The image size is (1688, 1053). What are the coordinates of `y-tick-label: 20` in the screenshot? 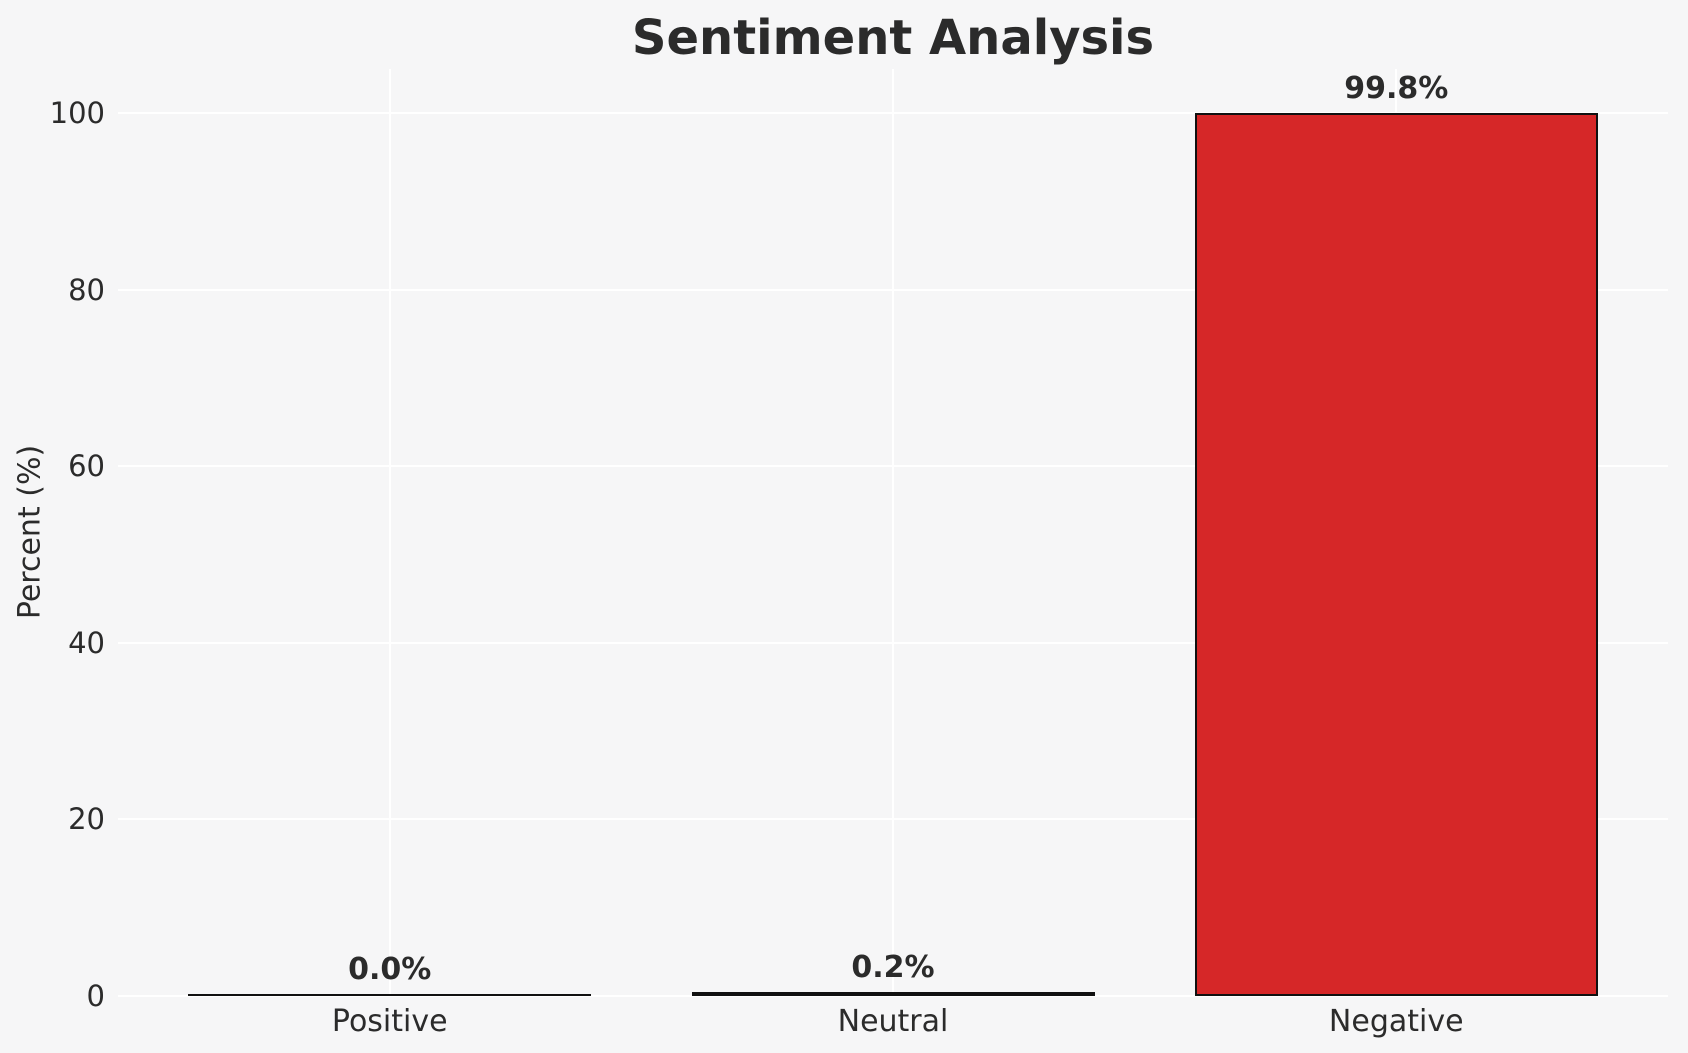 It's located at (86, 819).